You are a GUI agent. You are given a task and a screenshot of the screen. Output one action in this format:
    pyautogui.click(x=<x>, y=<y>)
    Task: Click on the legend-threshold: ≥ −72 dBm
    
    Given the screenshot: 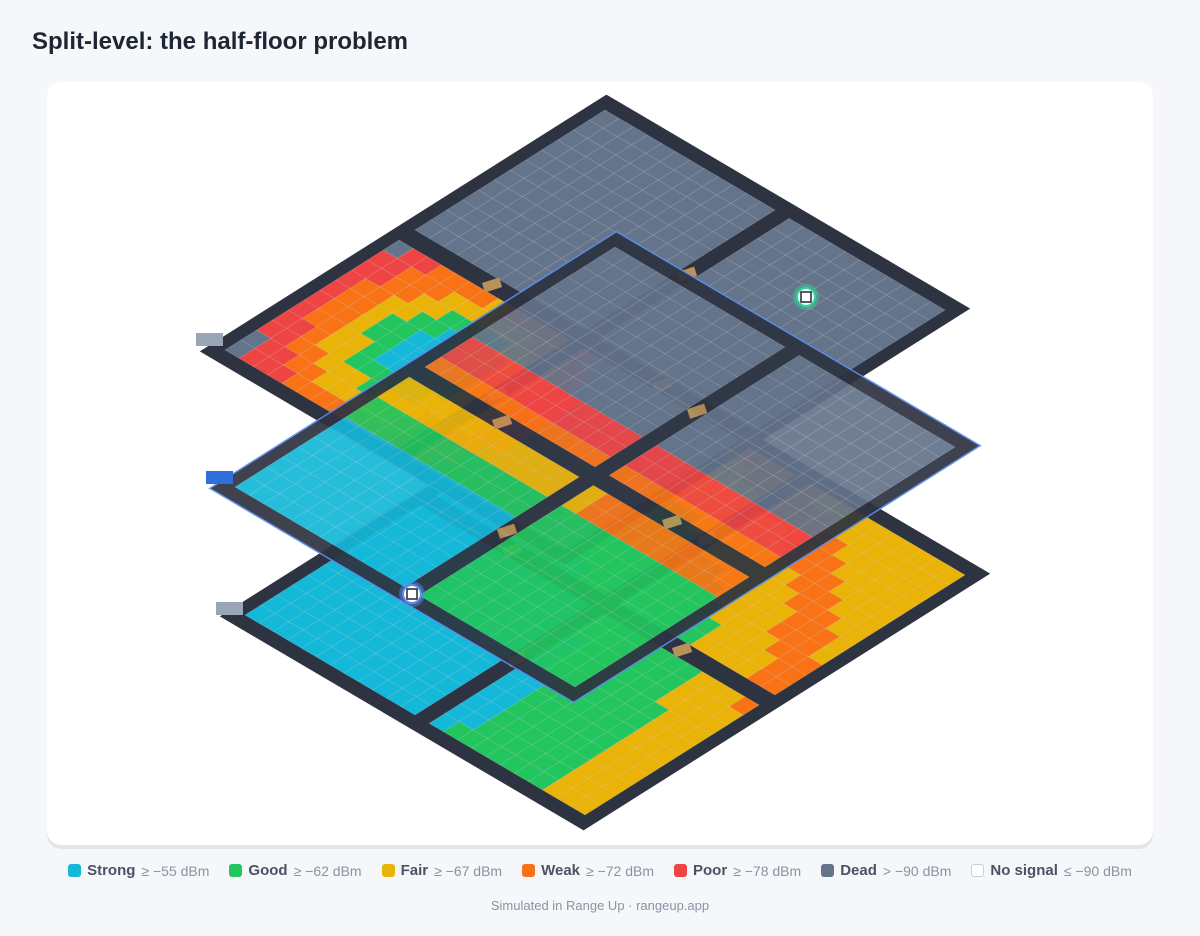 What is the action you would take?
    pyautogui.click(x=620, y=870)
    